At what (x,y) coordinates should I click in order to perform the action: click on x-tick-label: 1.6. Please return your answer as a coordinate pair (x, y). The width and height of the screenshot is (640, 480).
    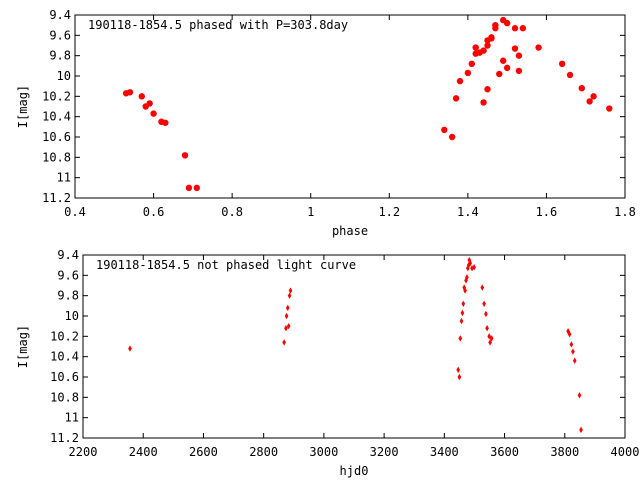
    Looking at the image, I should click on (547, 212).